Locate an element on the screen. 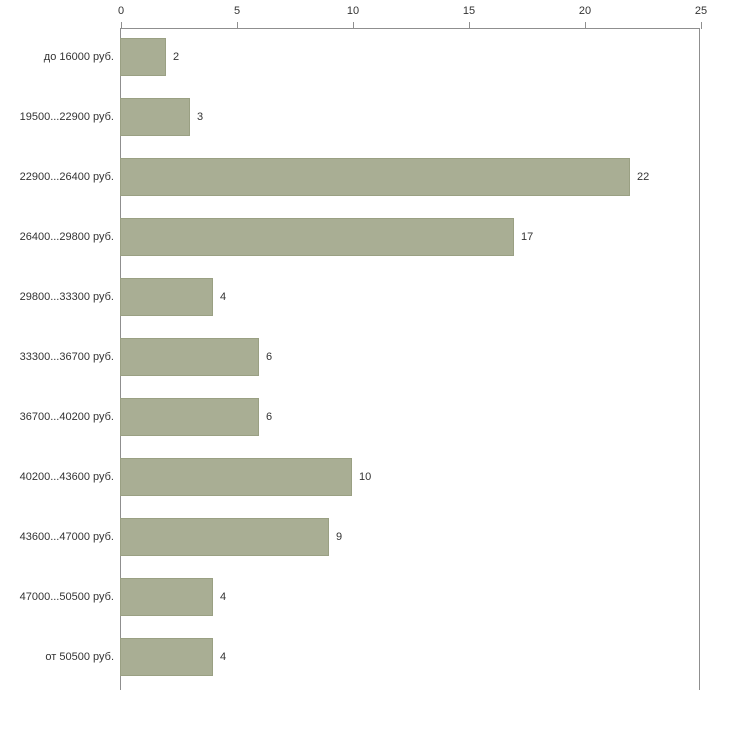 This screenshot has width=730, height=730. bar-row: 26400...29800 руб. 17 is located at coordinates (365, 237).